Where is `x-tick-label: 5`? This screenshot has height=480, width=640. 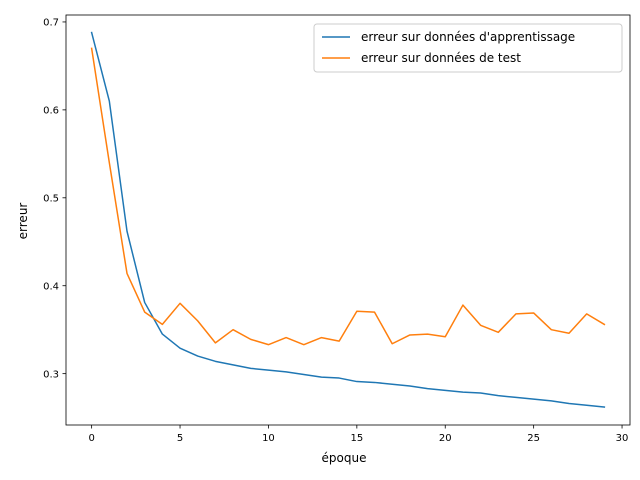
x-tick-label: 5 is located at coordinates (180, 438).